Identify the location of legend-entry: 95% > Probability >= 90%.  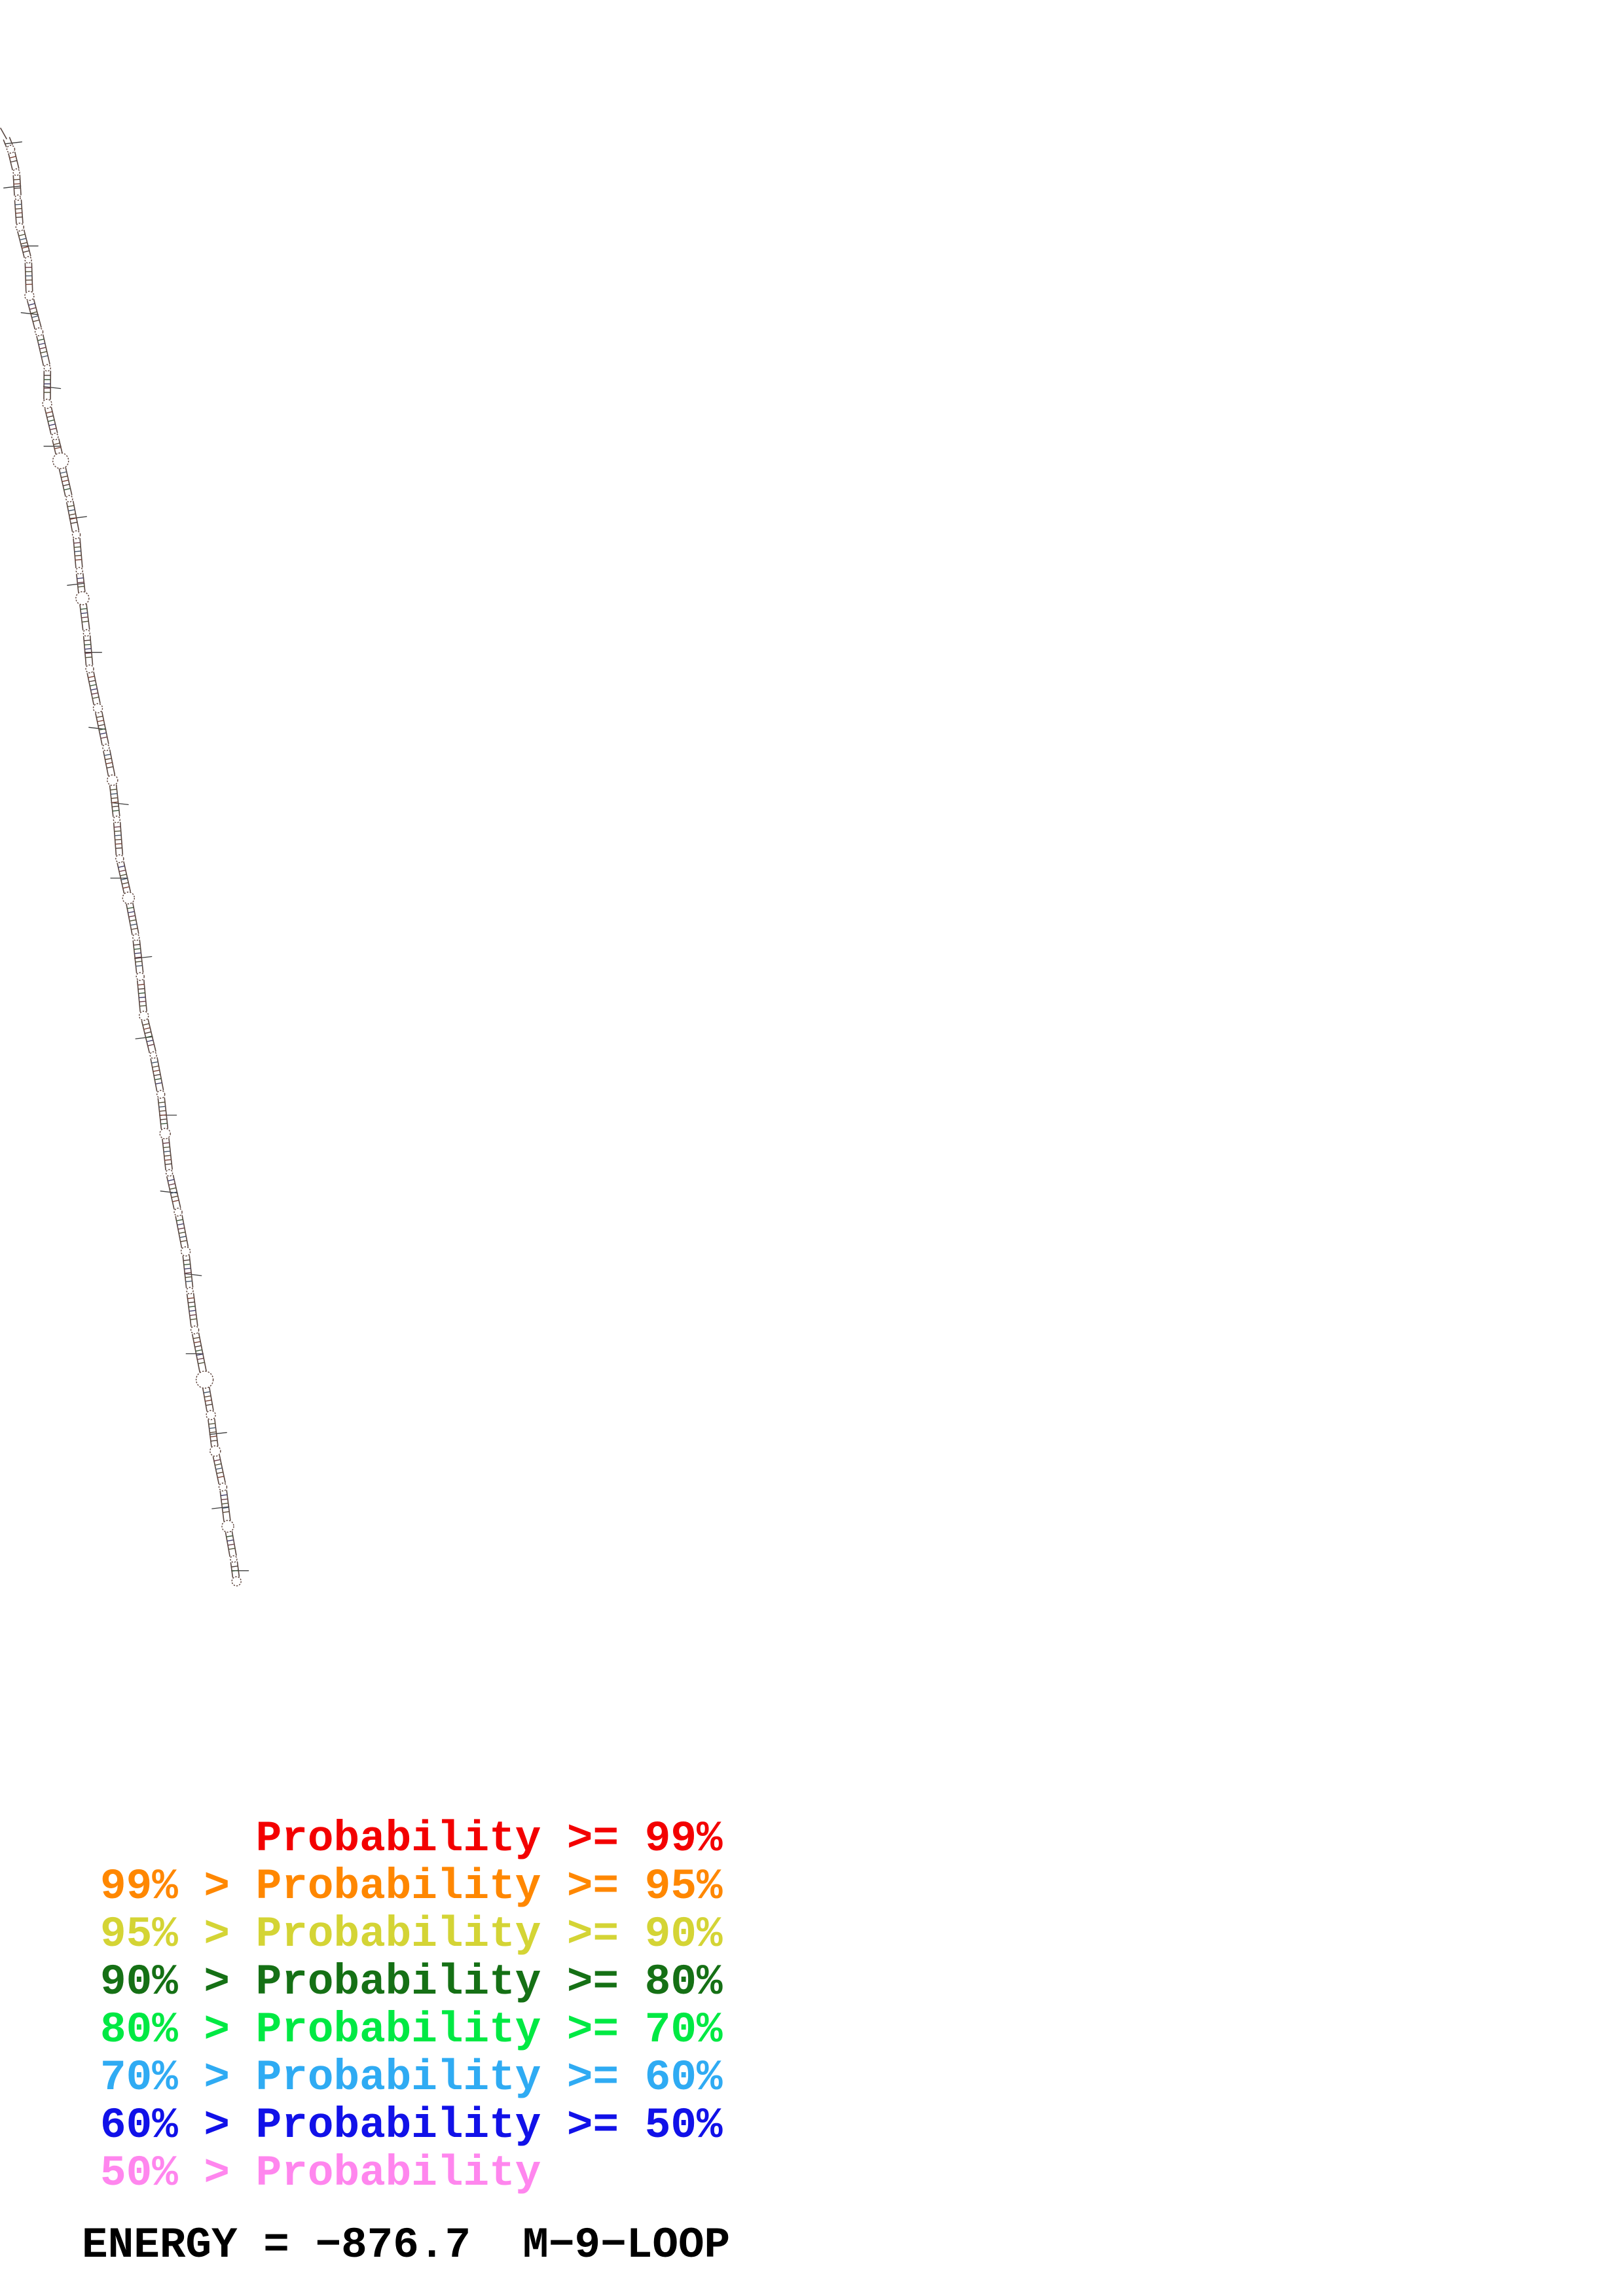
(411, 1934).